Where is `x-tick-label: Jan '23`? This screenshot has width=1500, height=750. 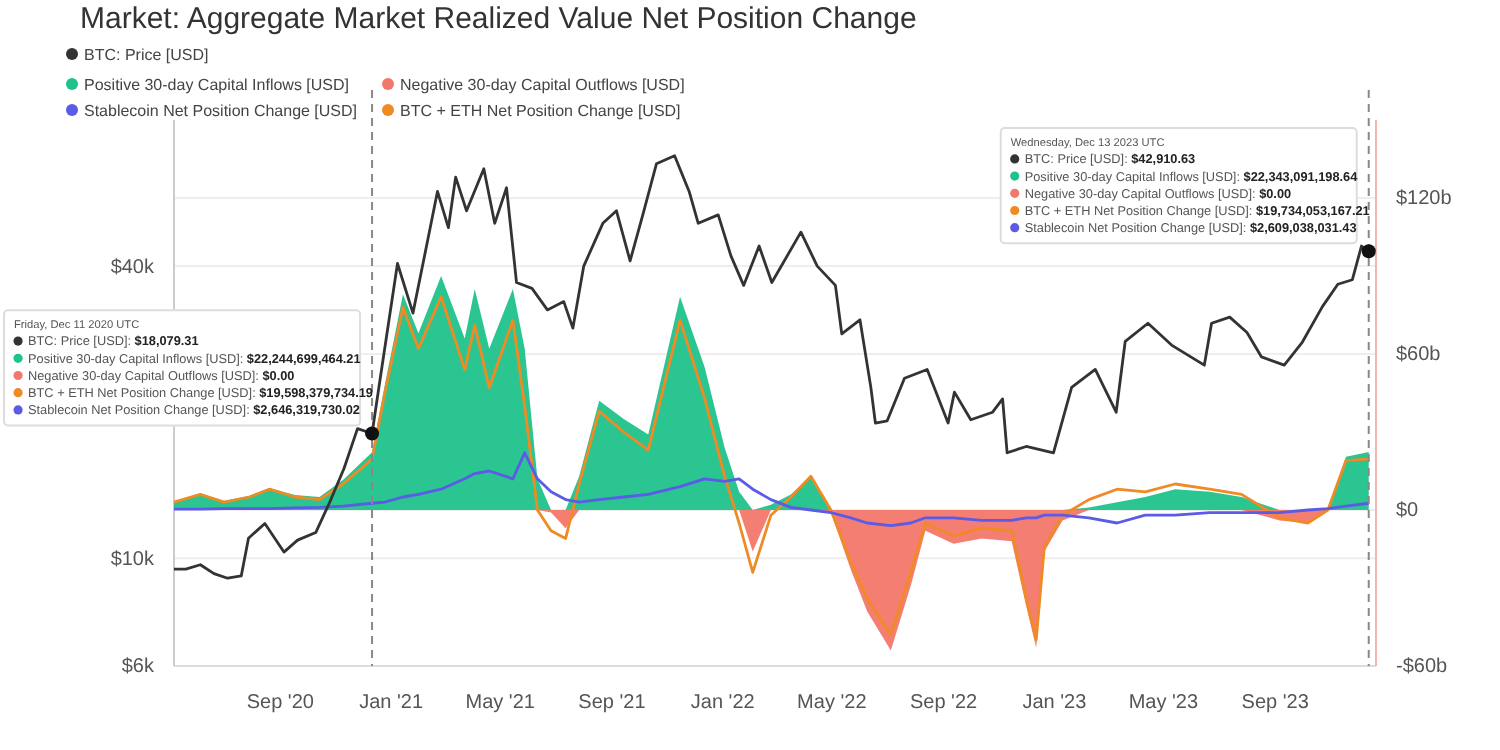
x-tick-label: Jan '23 is located at coordinates (1055, 703).